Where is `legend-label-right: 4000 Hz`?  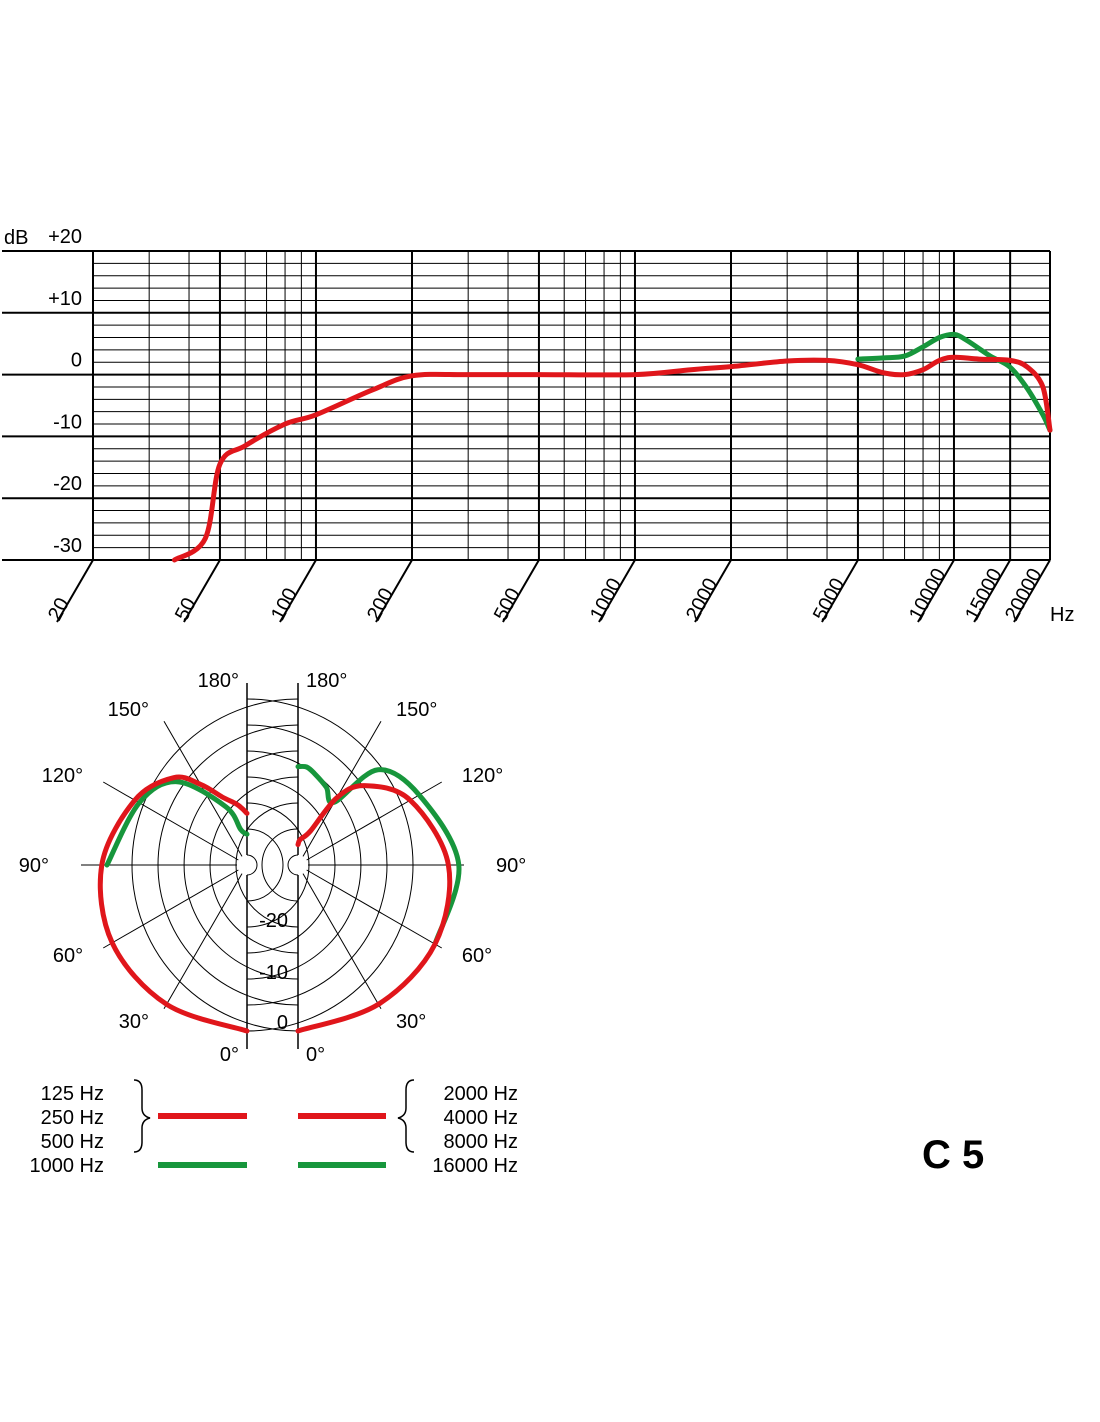 legend-label-right: 4000 Hz is located at coordinates (481, 1118).